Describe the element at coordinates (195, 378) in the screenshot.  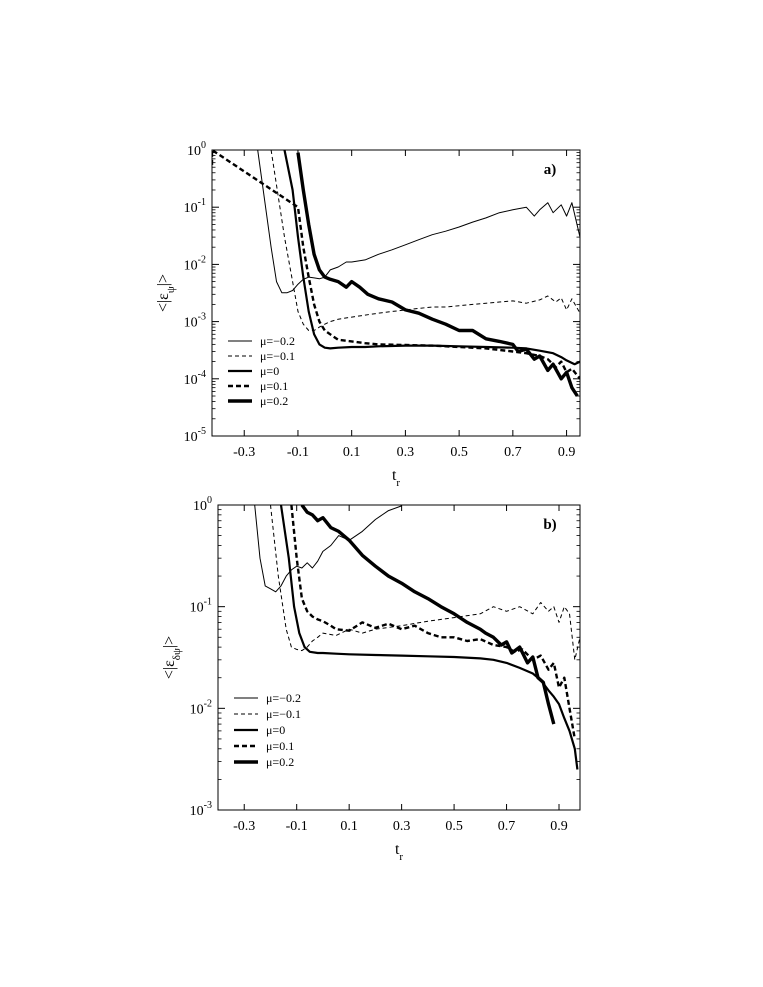
I see `y-tick-label: 10⁻⁴` at that location.